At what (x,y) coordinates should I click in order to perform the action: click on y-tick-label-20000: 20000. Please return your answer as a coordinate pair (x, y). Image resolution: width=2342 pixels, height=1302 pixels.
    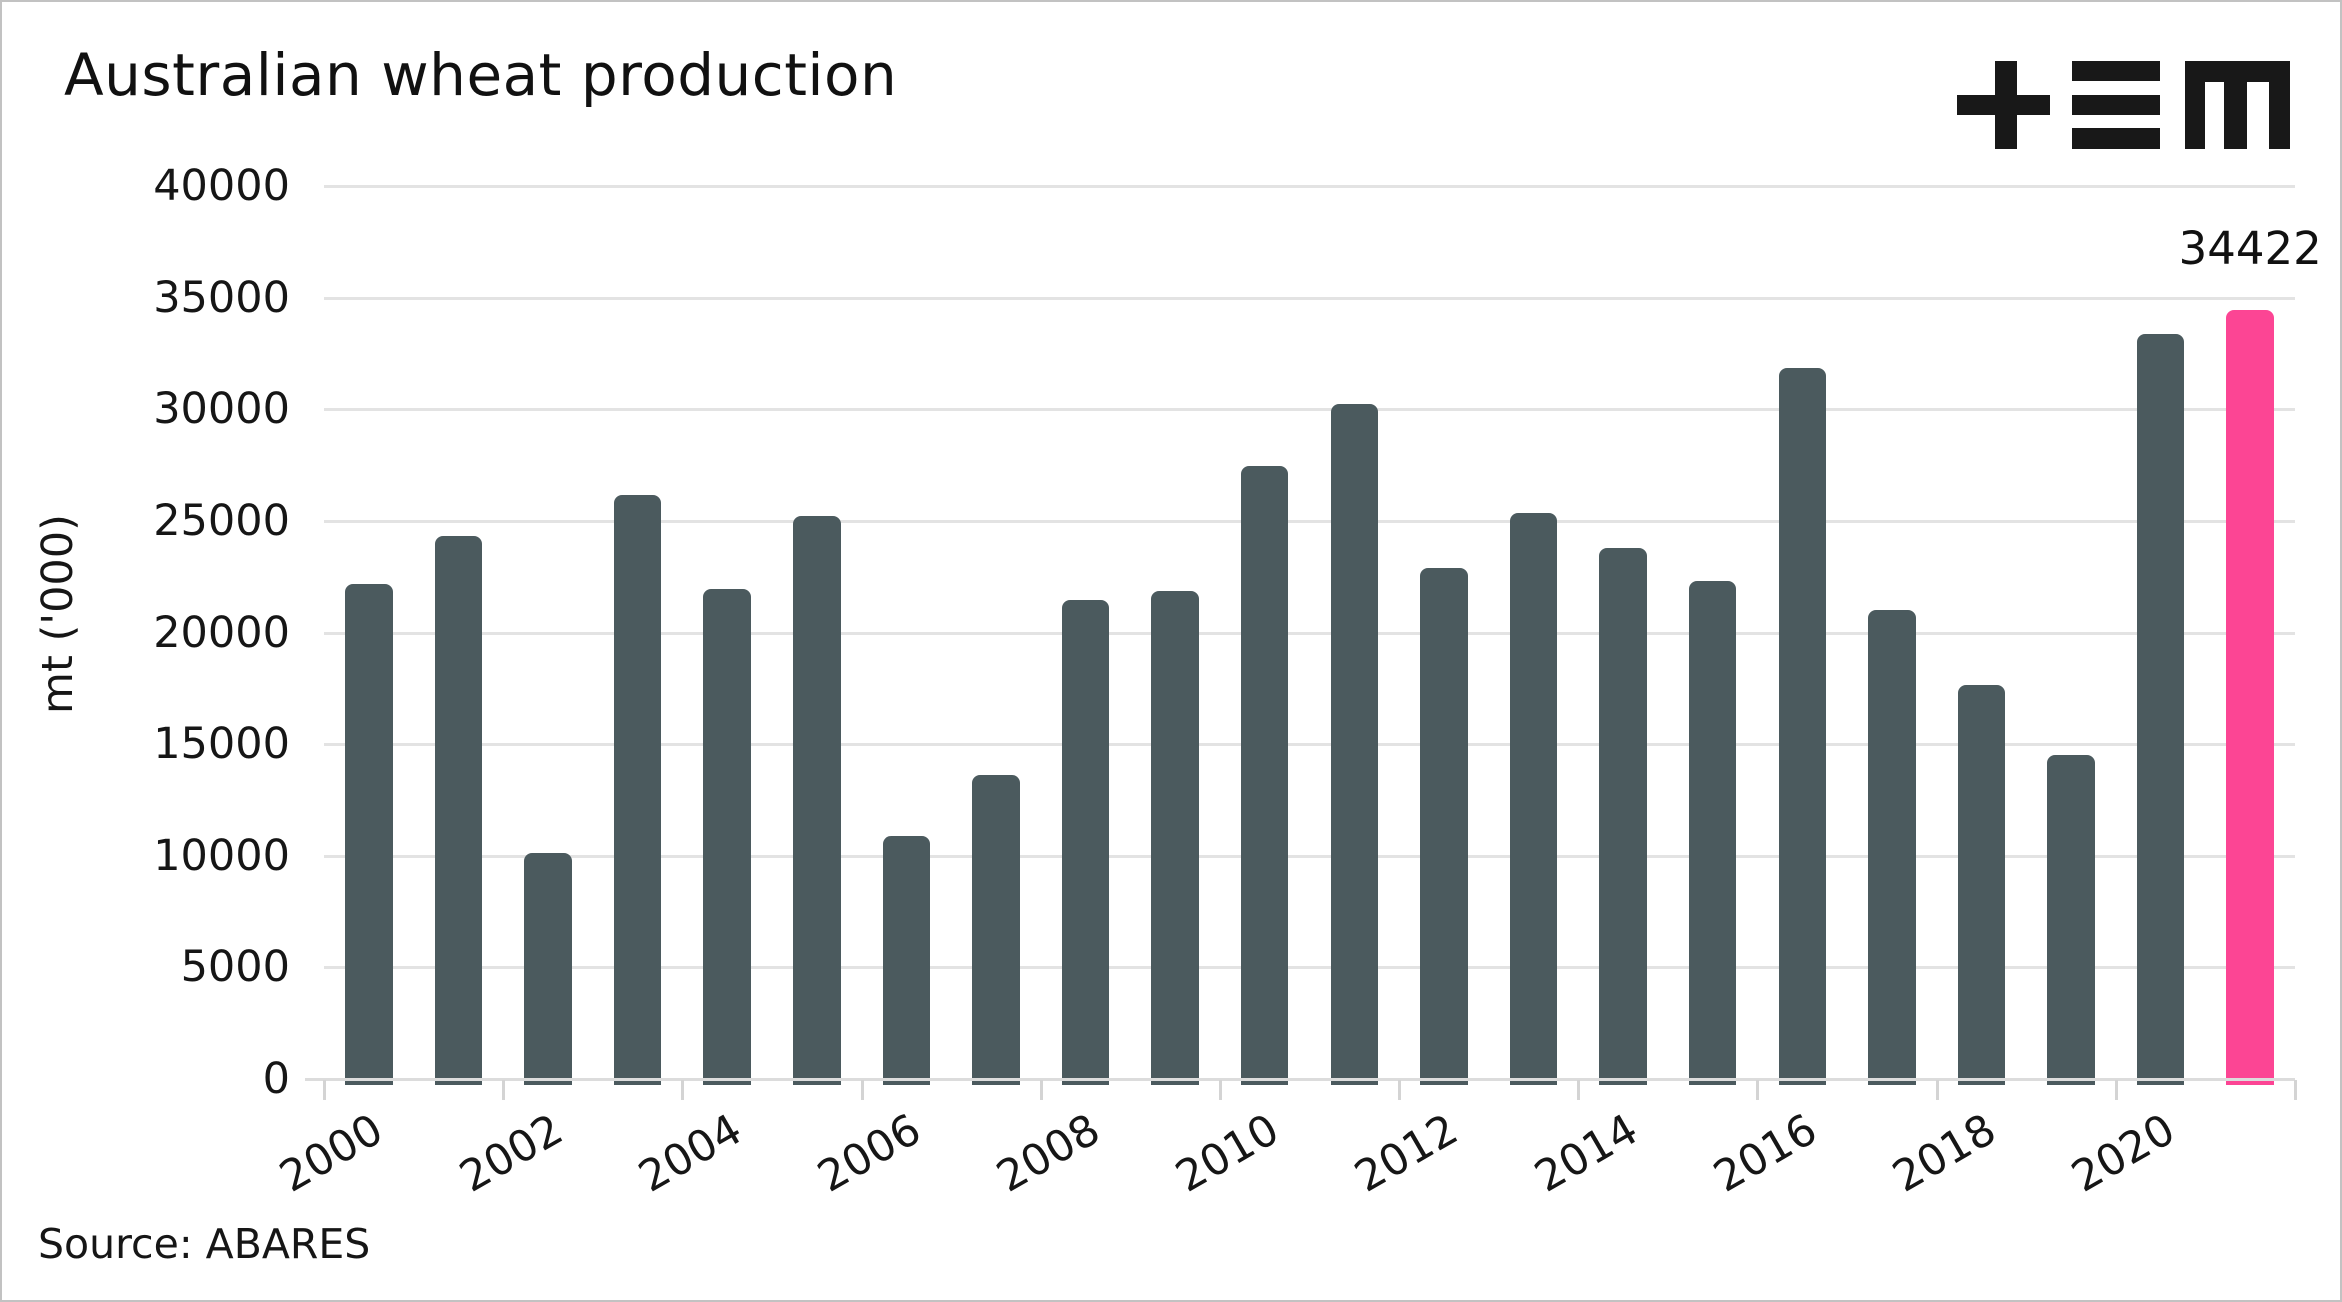
    Looking at the image, I should click on (221, 632).